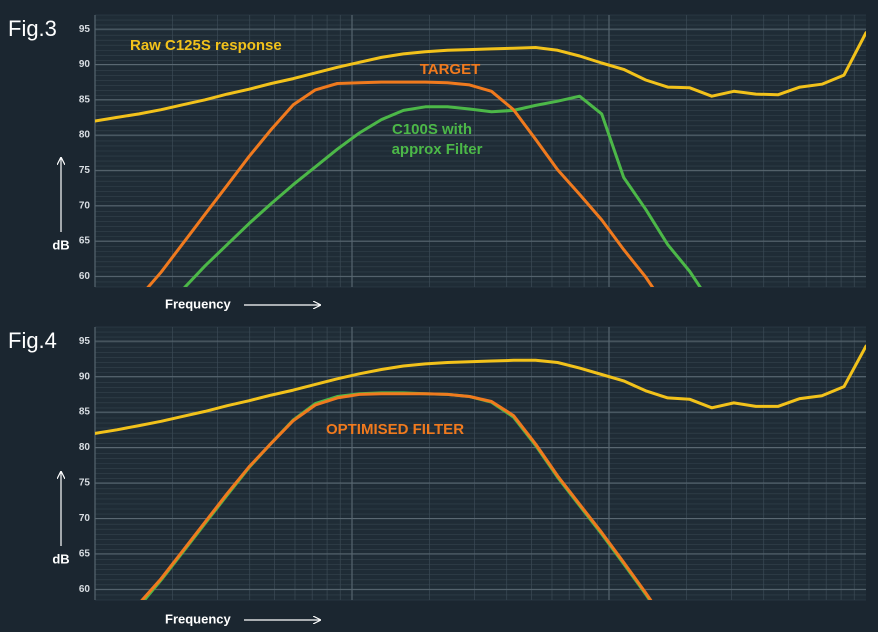 The image size is (878, 632). I want to click on figure-title: Fig.4, so click(32, 340).